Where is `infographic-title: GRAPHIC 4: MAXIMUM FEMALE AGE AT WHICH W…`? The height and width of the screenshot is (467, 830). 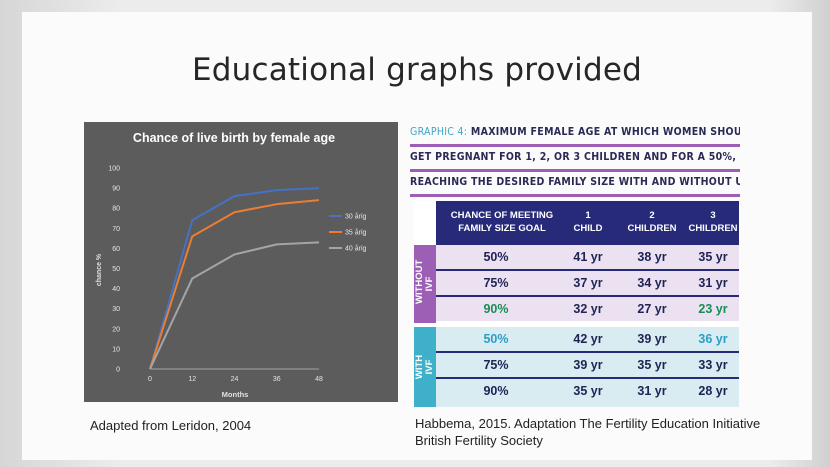
infographic-title: GRAPHIC 4: MAXIMUM FEMALE AGE AT WHICH W… is located at coordinates (575, 159).